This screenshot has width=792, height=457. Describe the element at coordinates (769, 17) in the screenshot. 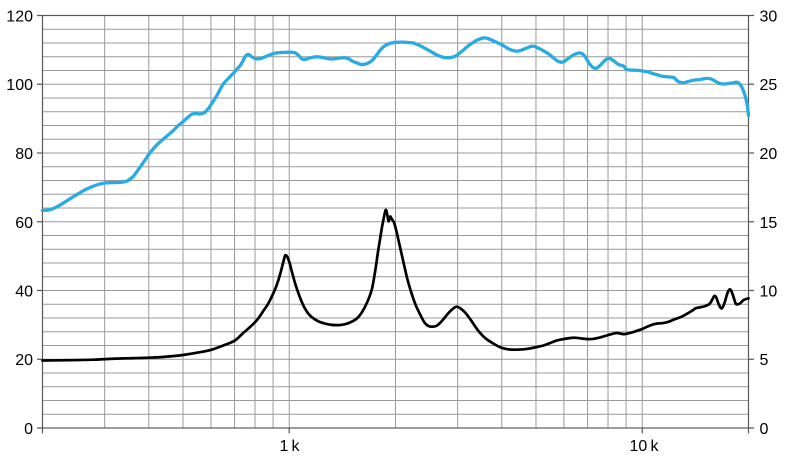

I see `svg-text: 30` at that location.